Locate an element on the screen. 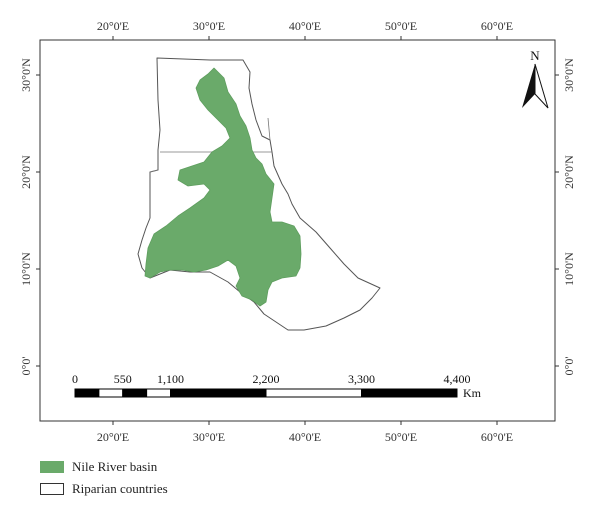 This screenshot has height=510, width=600. lon-label-top: 40°0'E is located at coordinates (305, 26).